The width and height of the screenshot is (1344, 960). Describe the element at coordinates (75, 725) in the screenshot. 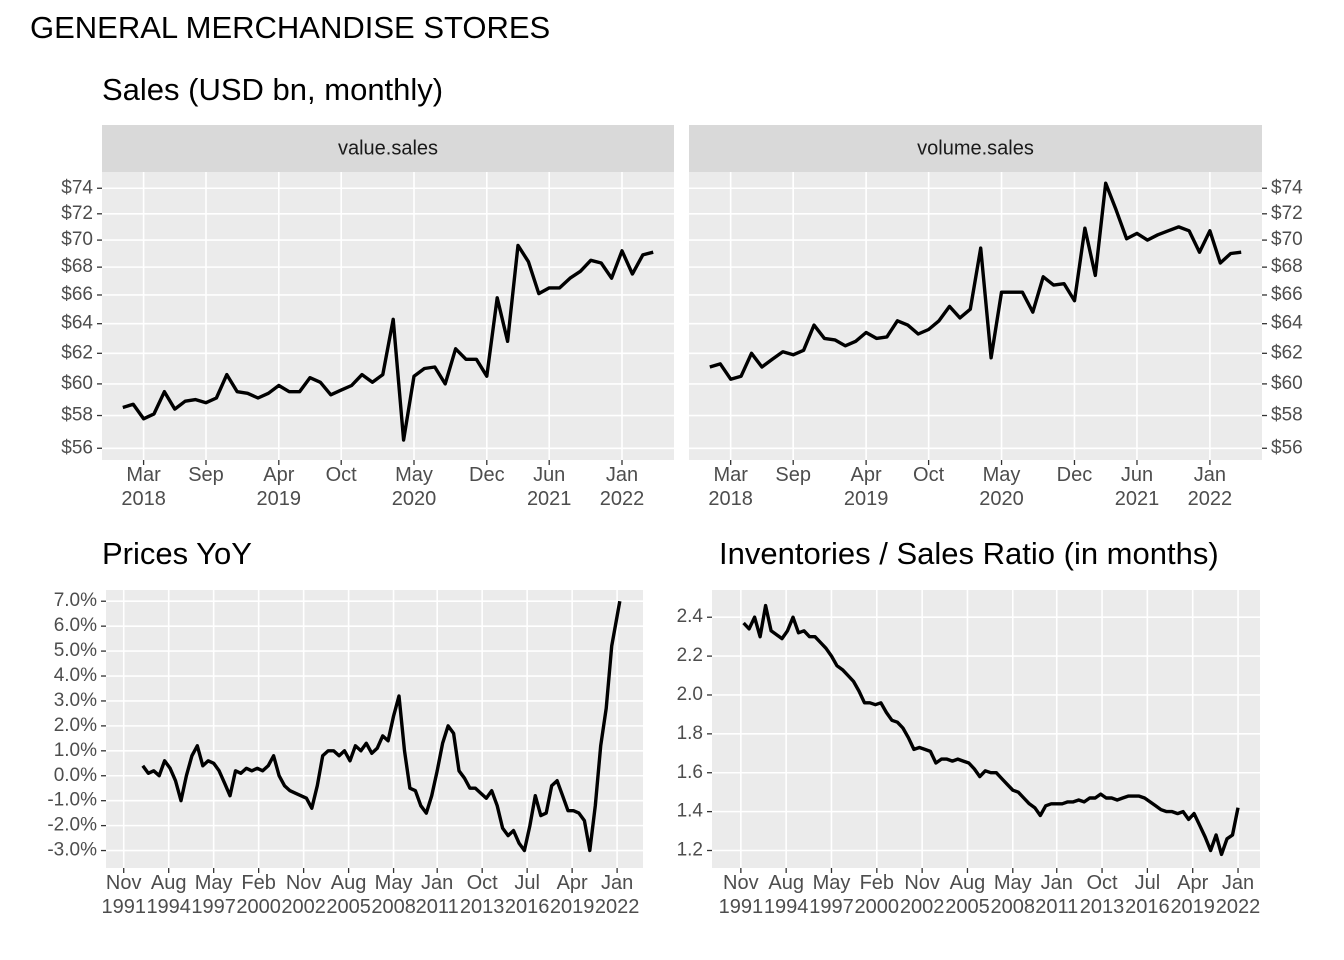

I see `y-tick-label: 2.0%` at that location.